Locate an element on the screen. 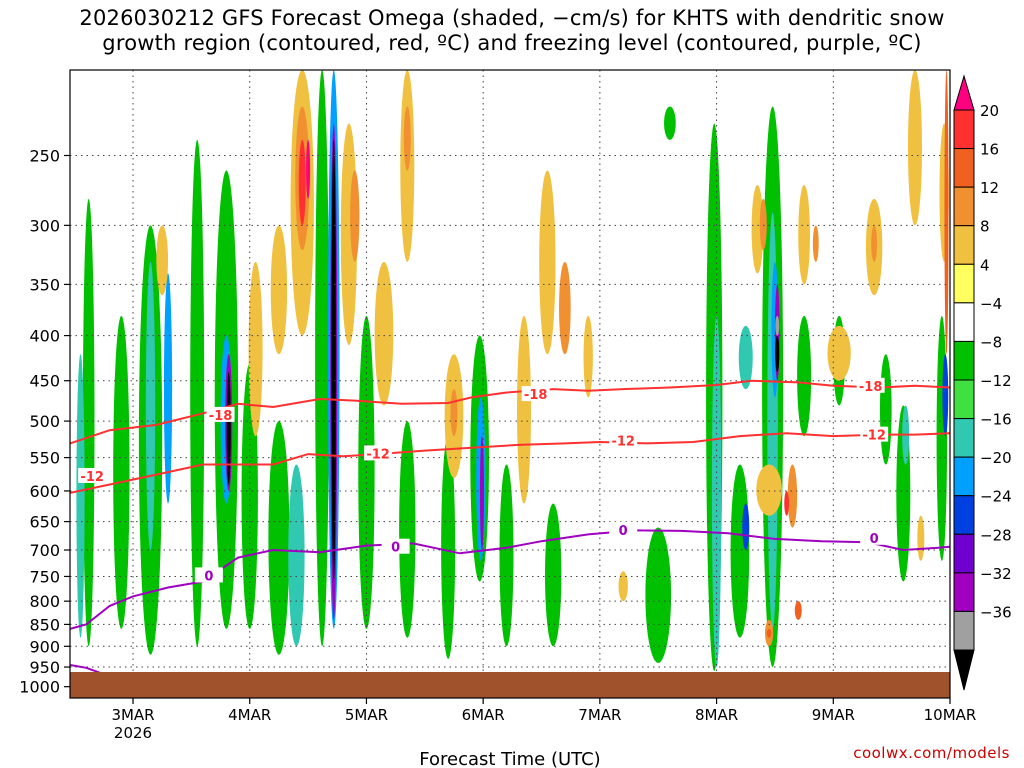  colorbar-label: 8 is located at coordinates (985, 227).